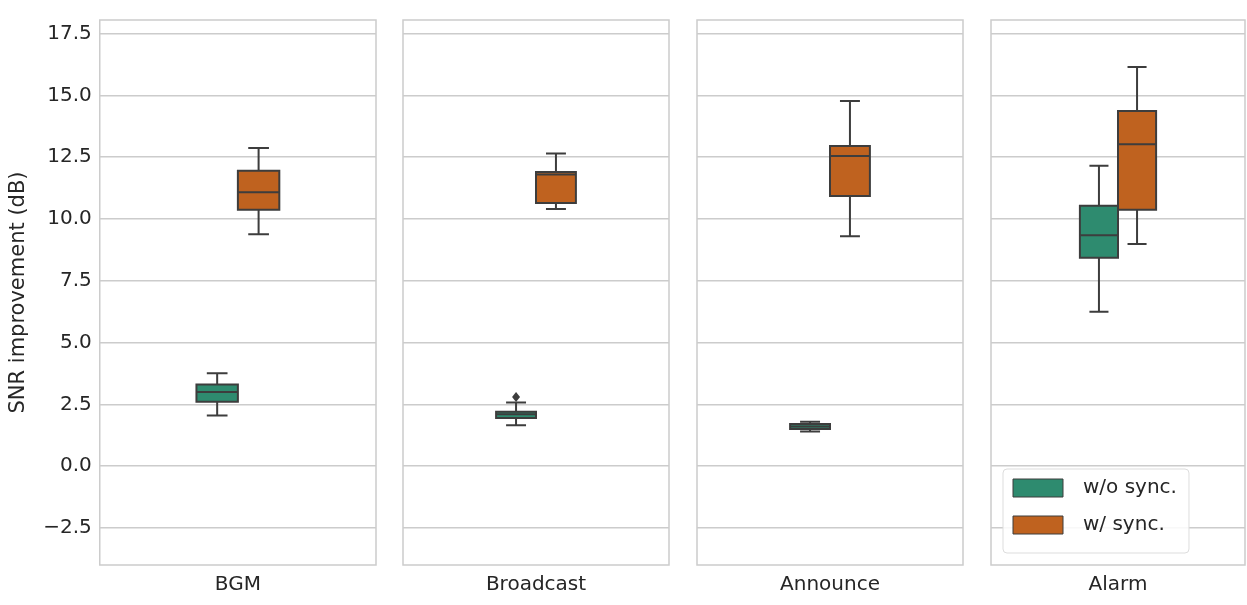 This screenshot has width=1247, height=605. I want to click on x-tick-label: BGM, so click(237, 583).